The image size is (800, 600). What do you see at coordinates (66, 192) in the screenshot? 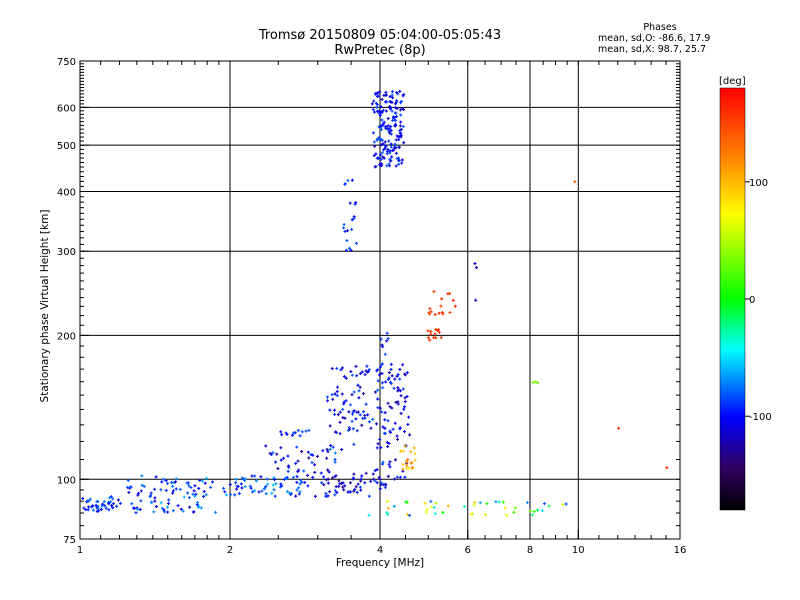
I see `y-tick-label: 400` at bounding box center [66, 192].